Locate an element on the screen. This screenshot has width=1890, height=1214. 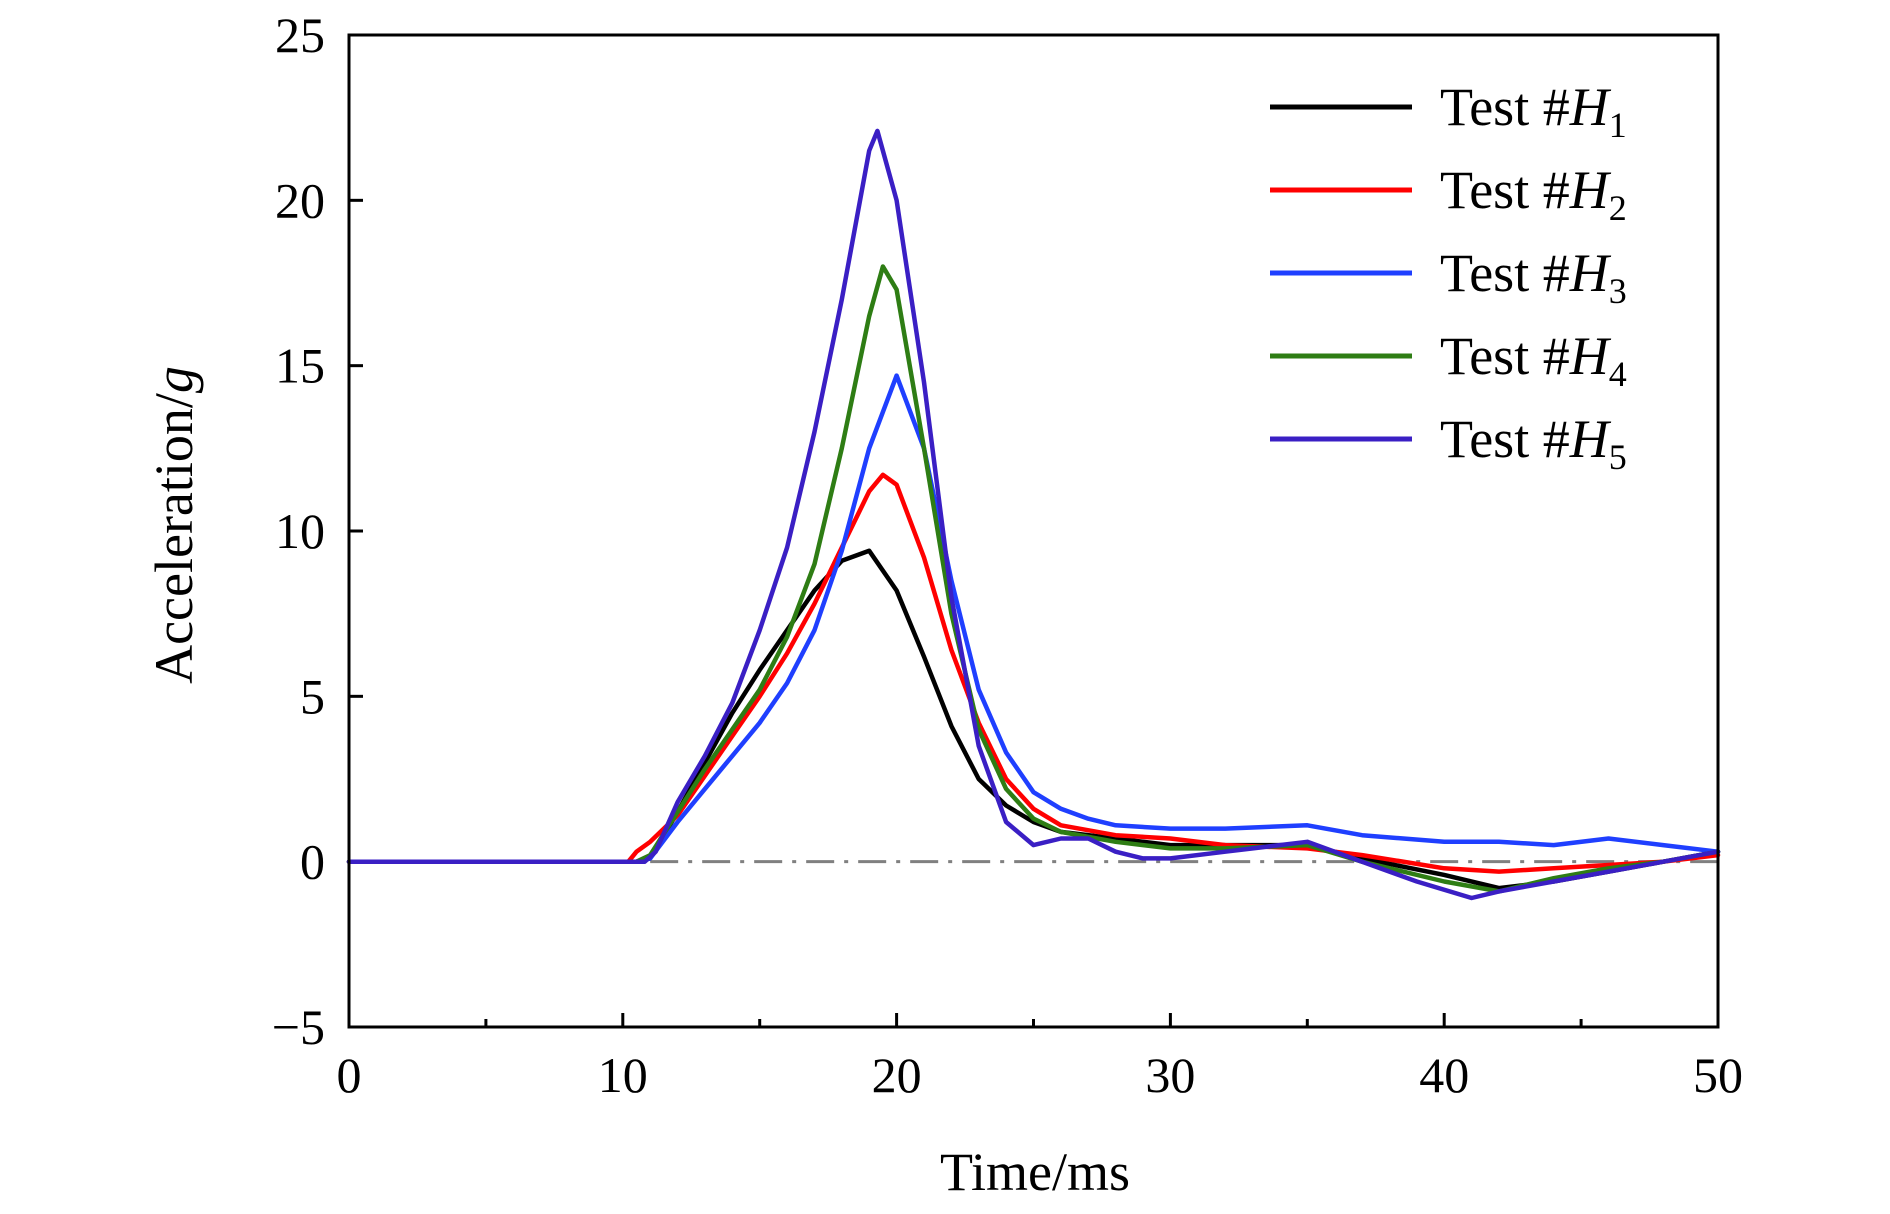
legend-label-h1: Test #H1 is located at coordinates (1533, 111).